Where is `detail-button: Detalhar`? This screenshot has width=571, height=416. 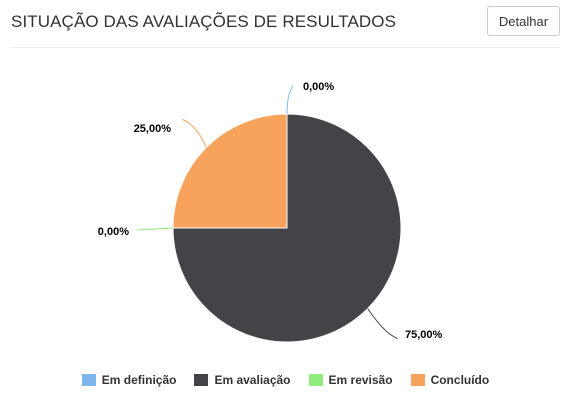 detail-button: Detalhar is located at coordinates (523, 21).